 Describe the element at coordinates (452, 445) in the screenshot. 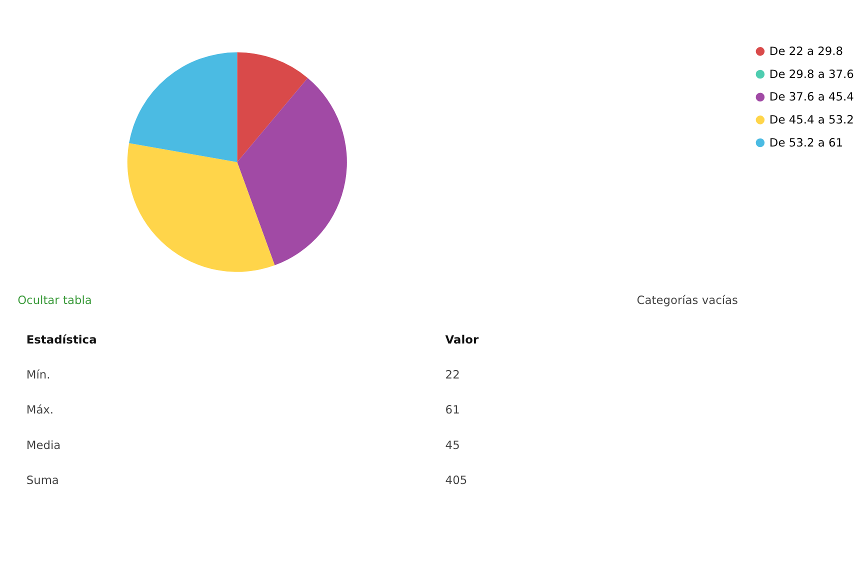

I see `text: 45` at that location.